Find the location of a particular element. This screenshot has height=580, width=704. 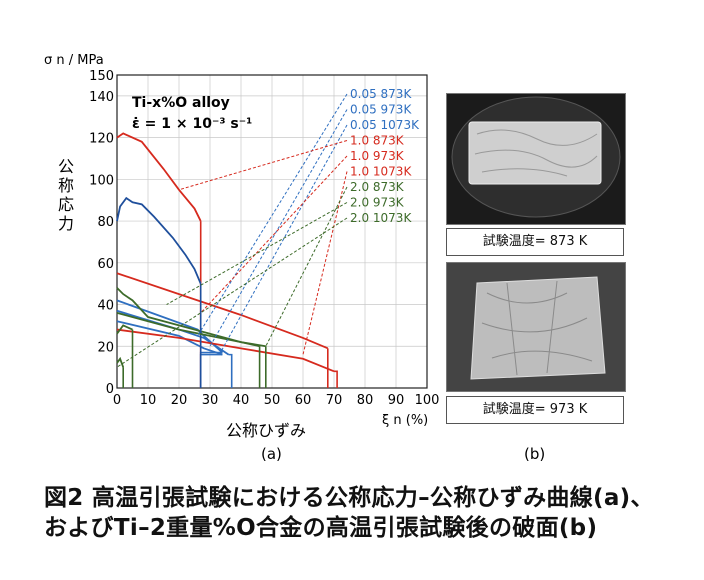

legend-entry: 2.0 1073K is located at coordinates (381, 218).